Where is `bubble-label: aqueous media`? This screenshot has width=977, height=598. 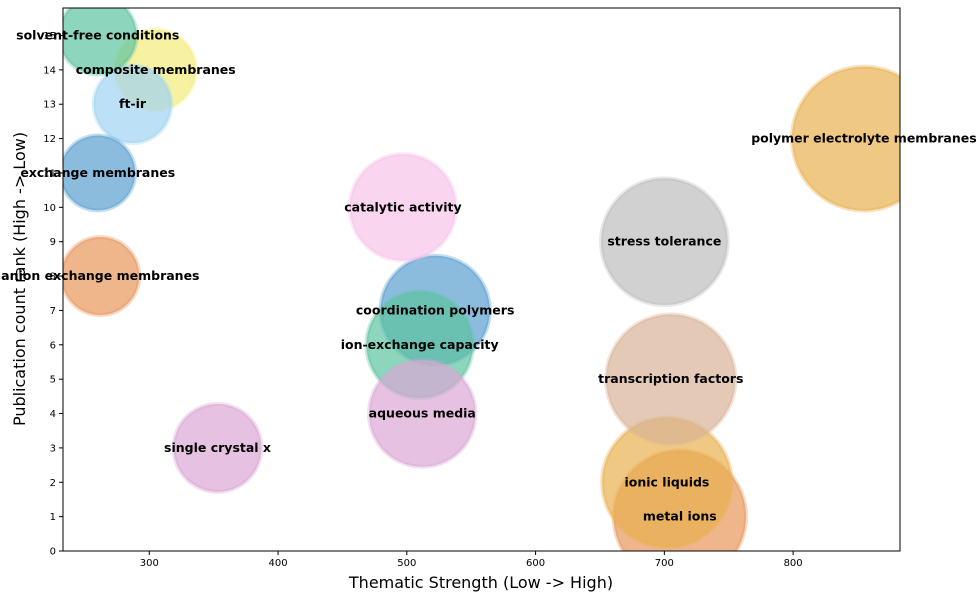
bubble-label: aqueous media is located at coordinates (422, 413).